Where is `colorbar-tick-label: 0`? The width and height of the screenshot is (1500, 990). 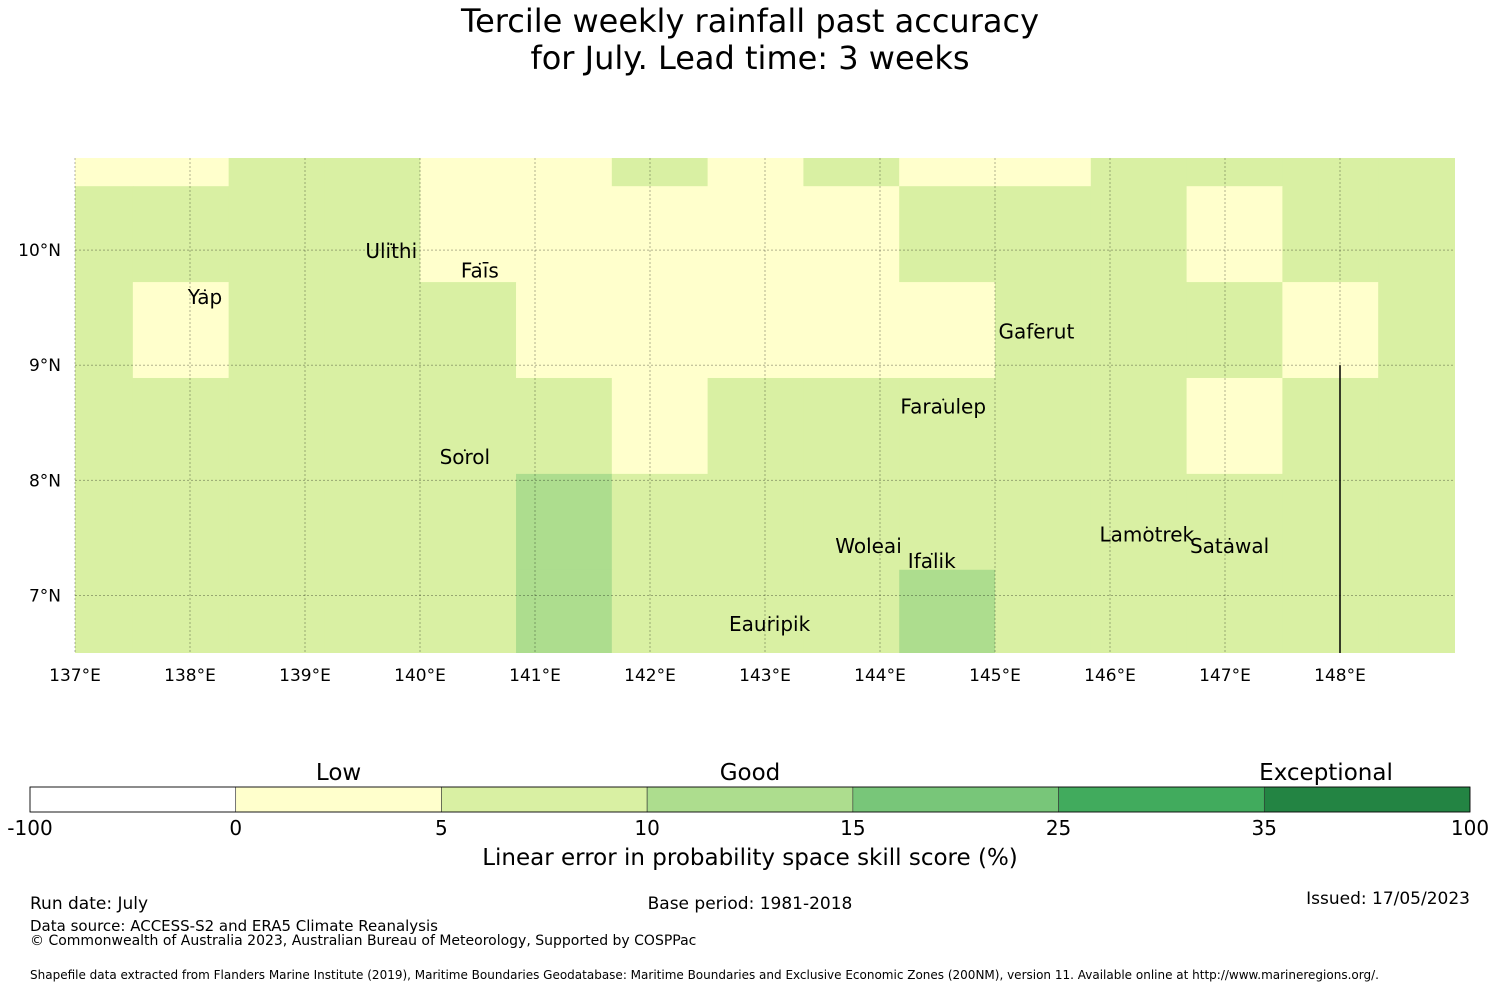
colorbar-tick-label: 0 is located at coordinates (236, 828).